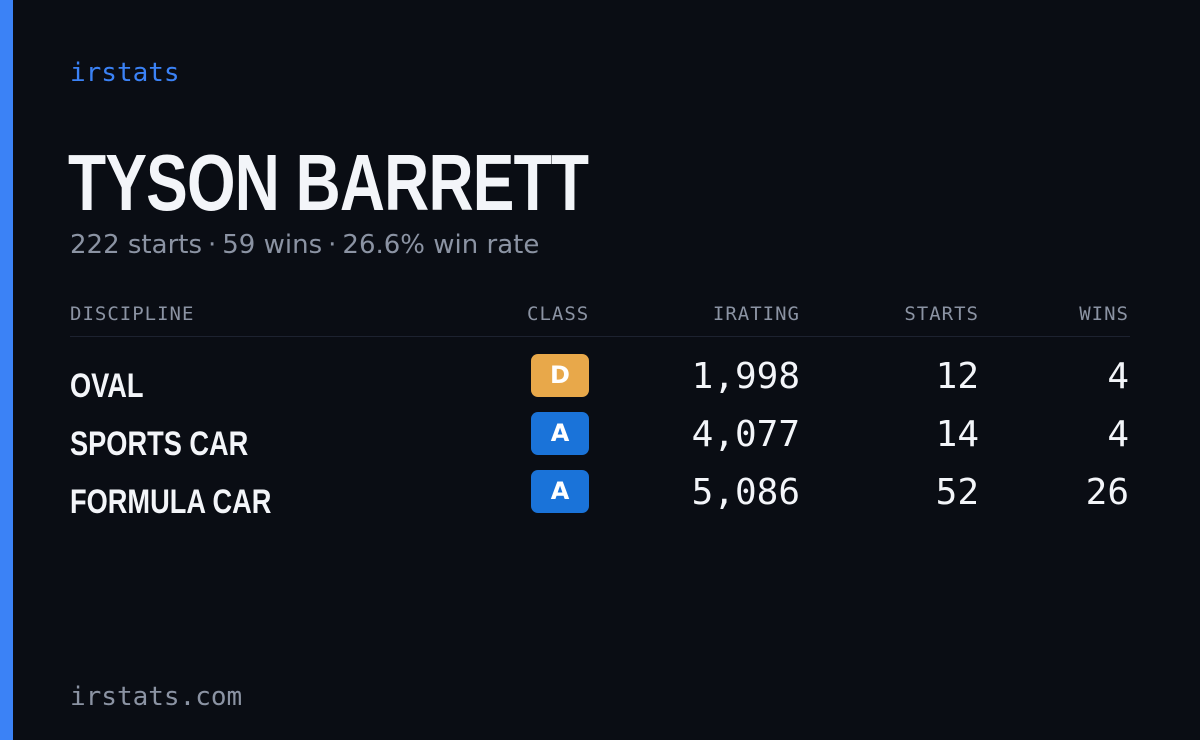 The height and width of the screenshot is (740, 1200). I want to click on header-divider, so click(600, 336).